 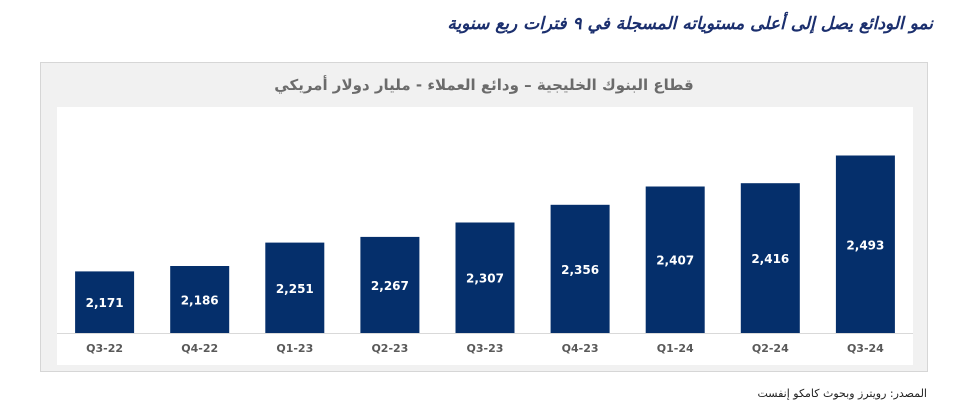 What do you see at coordinates (580, 348) in the screenshot?
I see `tick-label-q4-23: Q4-23` at bounding box center [580, 348].